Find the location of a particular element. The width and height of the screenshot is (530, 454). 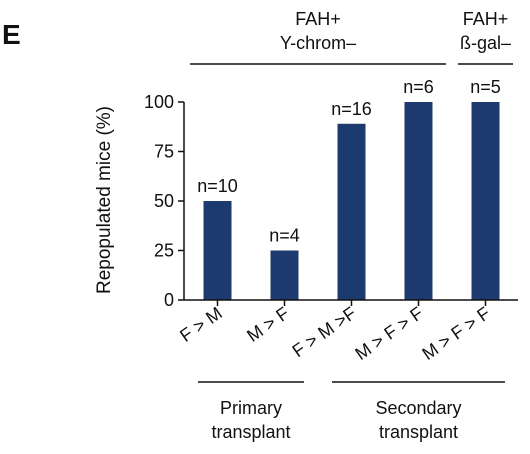

y-tick-label: 50 is located at coordinates (164, 201).